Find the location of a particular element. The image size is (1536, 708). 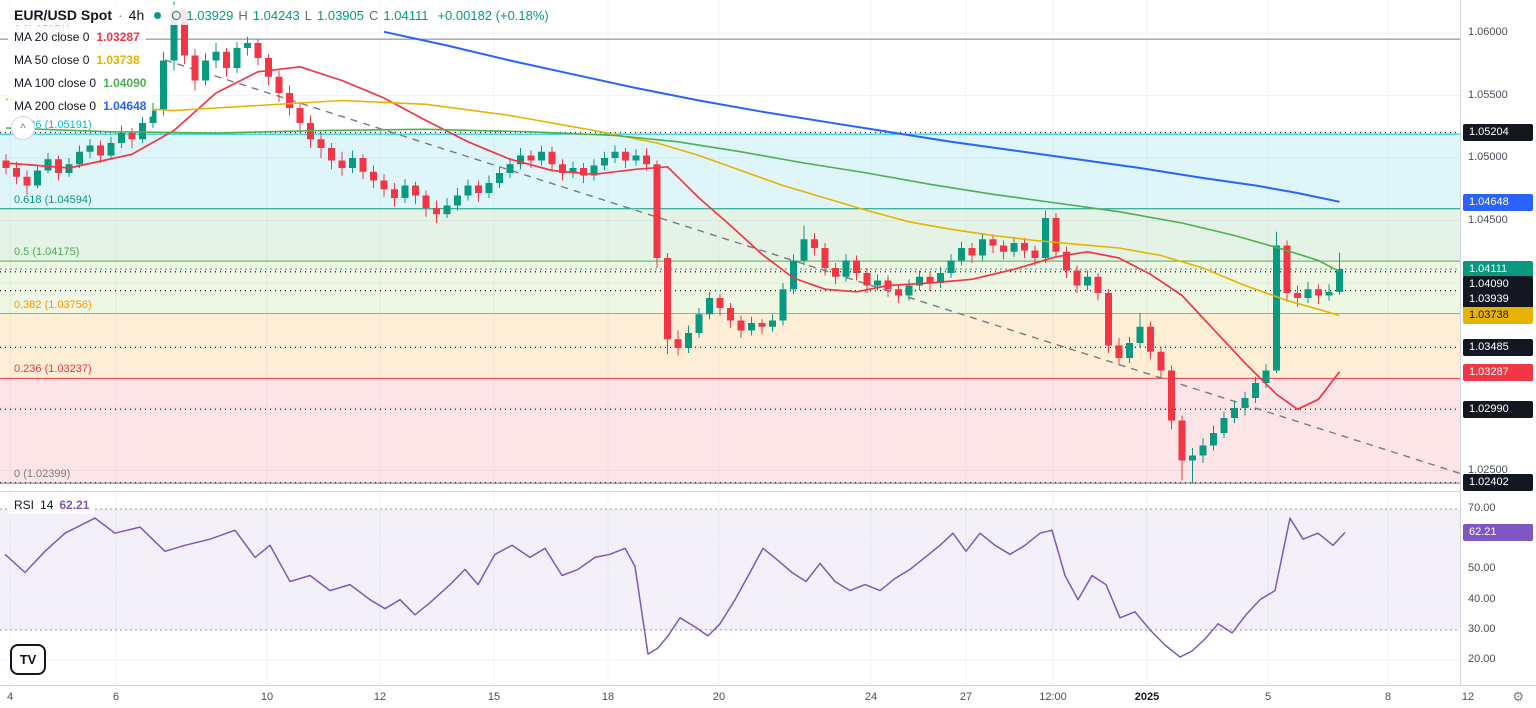

rsi-legend-row: RSI 14 62.21 is located at coordinates (52, 505).